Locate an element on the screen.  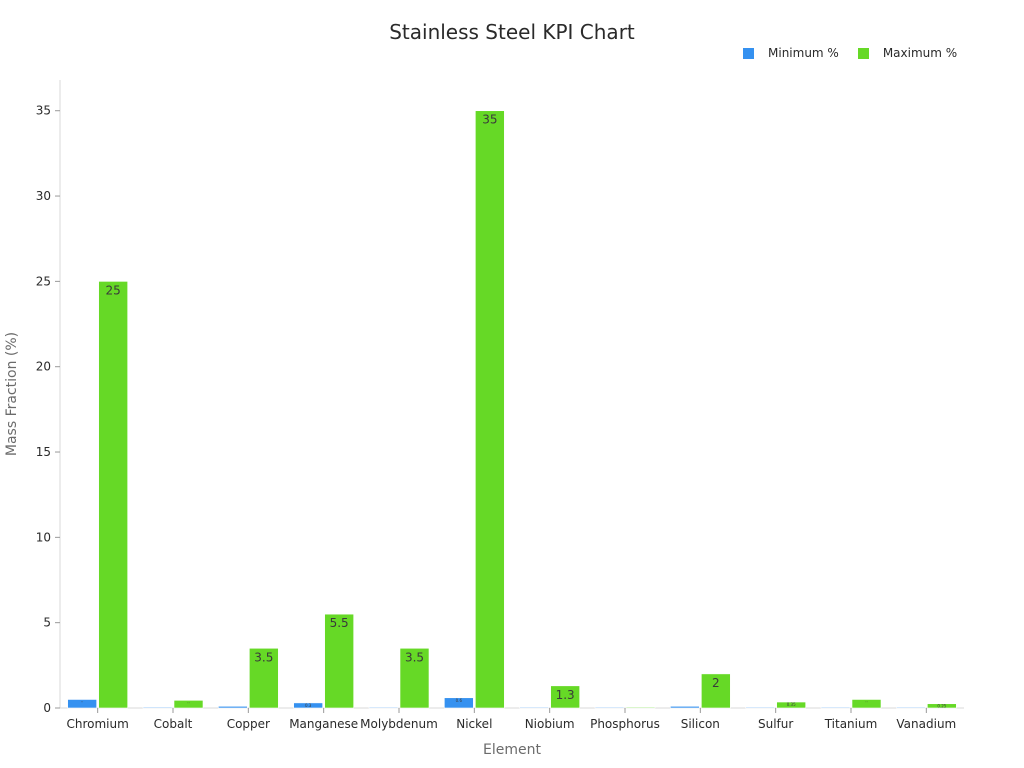
y-tick-label: 25 is located at coordinates (43, 281).